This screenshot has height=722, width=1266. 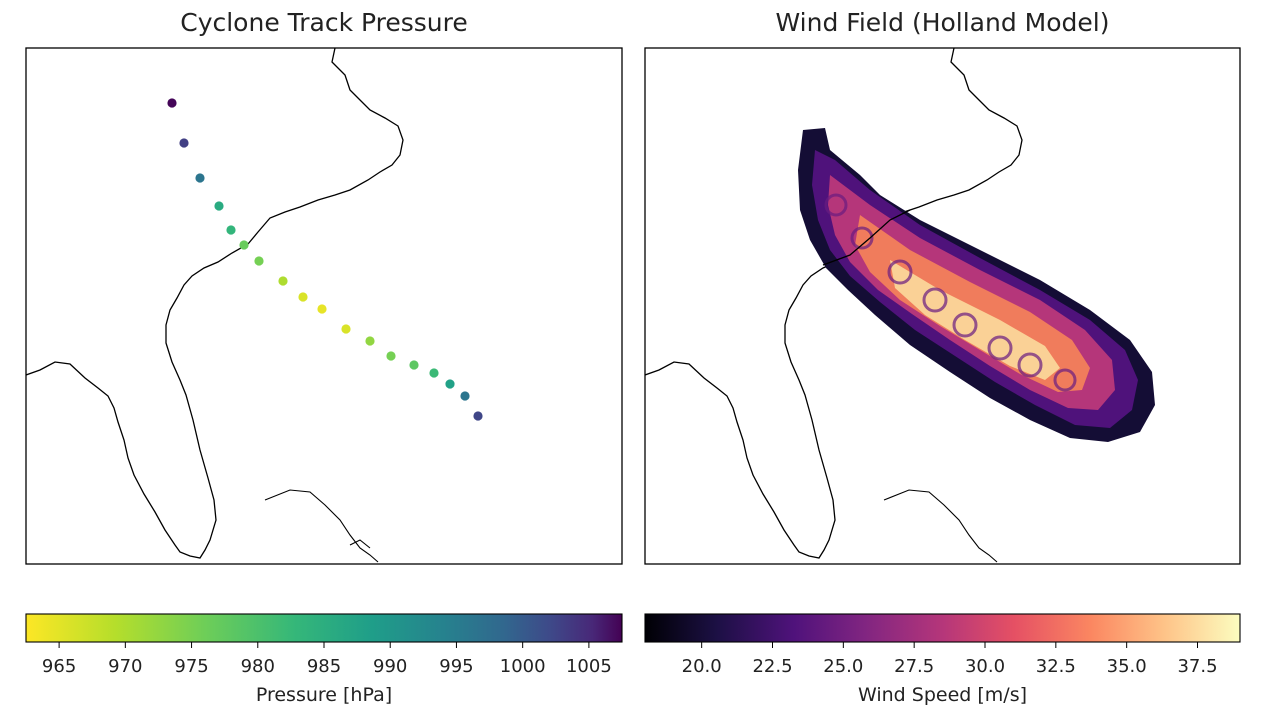 What do you see at coordinates (772, 666) in the screenshot?
I see `colorbar-tick-label: 22.5` at bounding box center [772, 666].